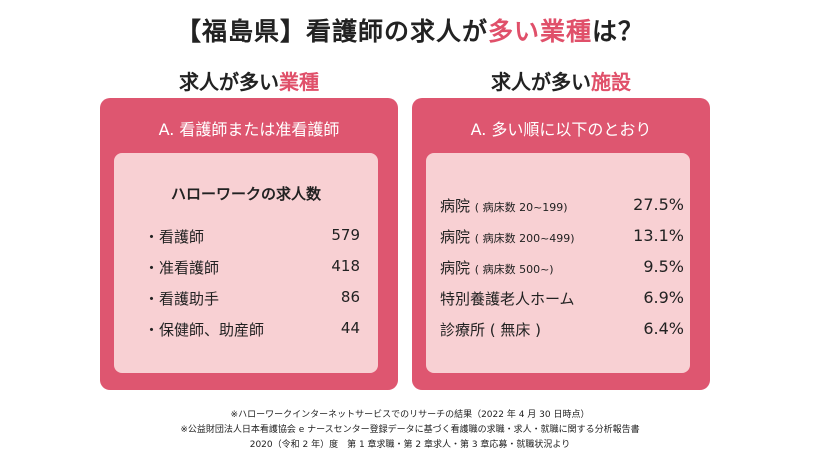  I want to click on left-heading-text: 求人が多い, so click(229, 82).